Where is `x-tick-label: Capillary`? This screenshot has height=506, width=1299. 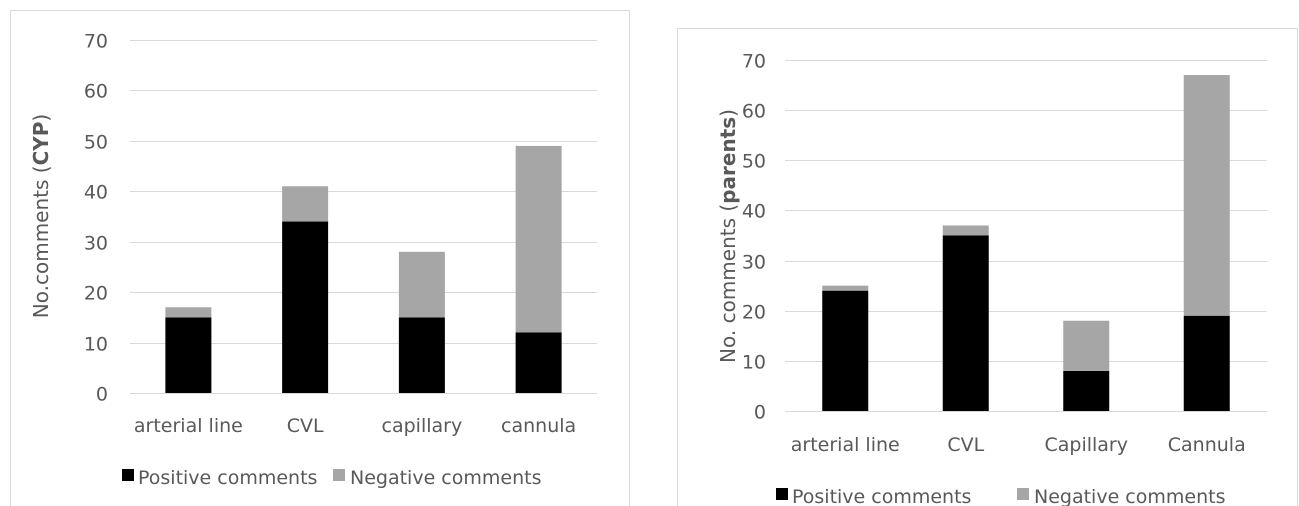 x-tick-label: Capillary is located at coordinates (1086, 445).